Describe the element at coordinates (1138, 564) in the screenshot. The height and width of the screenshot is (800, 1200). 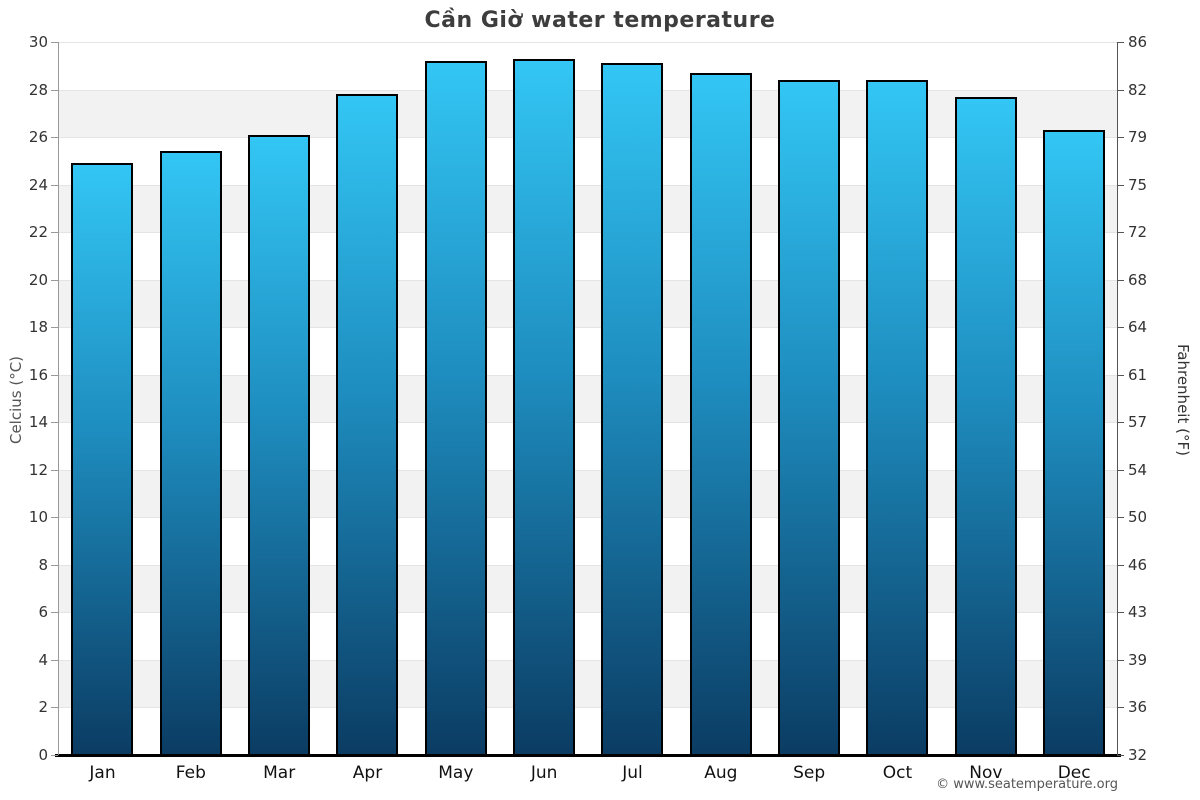
I see `y-tick-fahrenheit-46: 46` at that location.